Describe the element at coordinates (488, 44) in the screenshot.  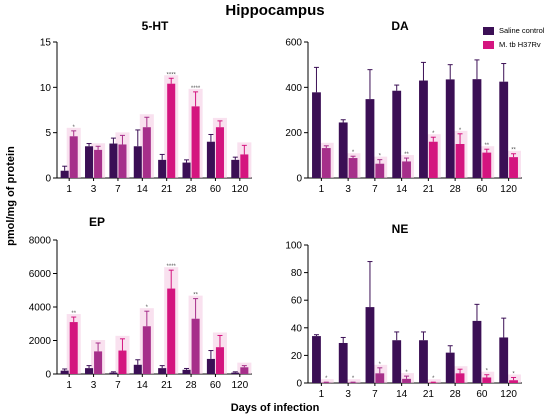
I see `legend-swatch-infected` at that location.